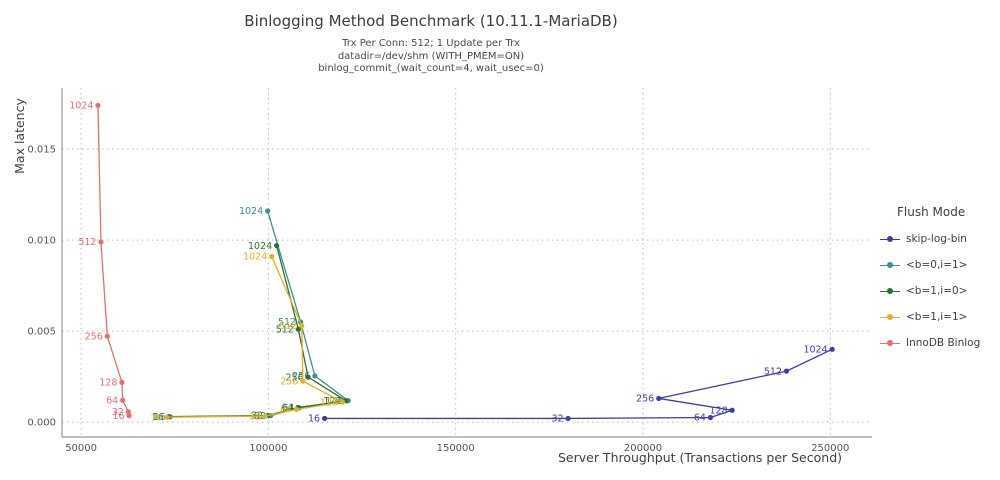 The width and height of the screenshot is (1000, 480). I want to click on legend-item-label: <b=1,i=1>, so click(937, 317).